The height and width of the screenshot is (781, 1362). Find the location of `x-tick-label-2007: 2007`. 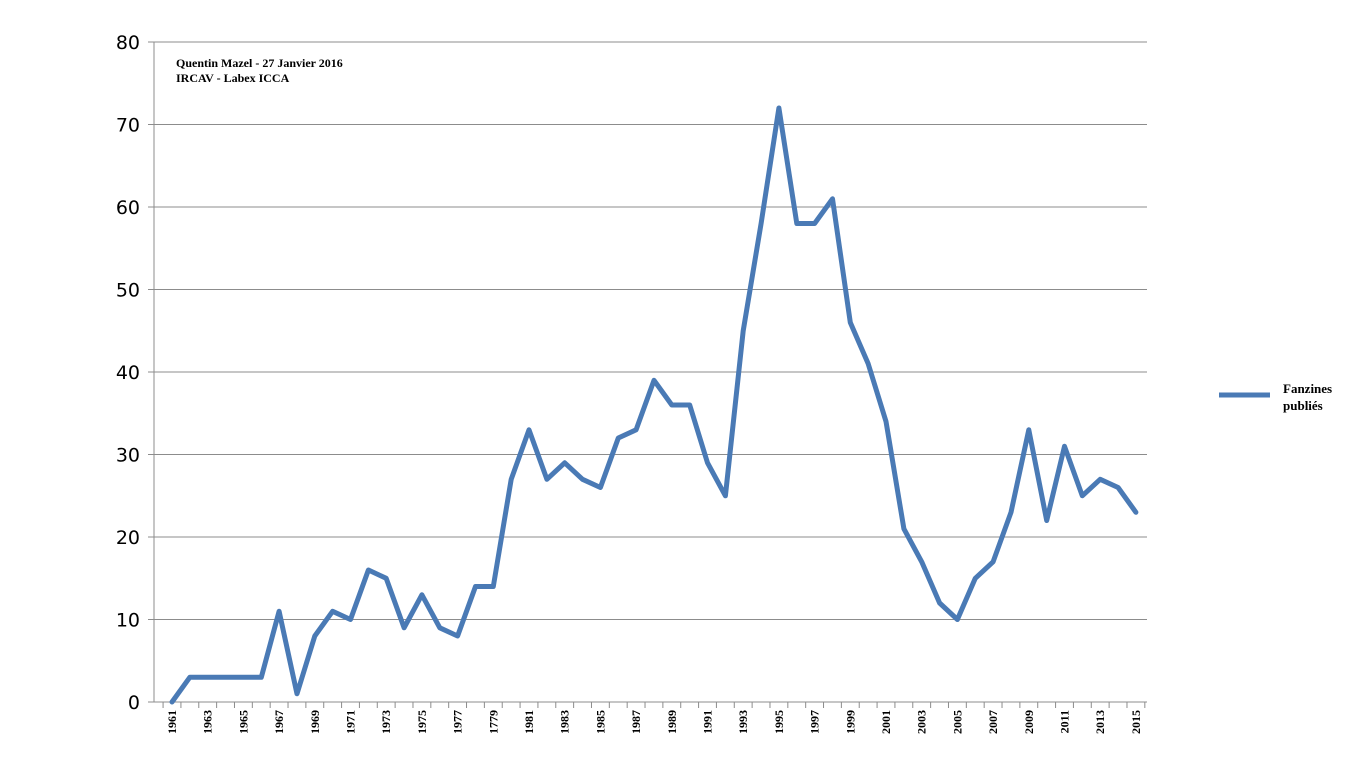

x-tick-label-2007: 2007 is located at coordinates (993, 722).